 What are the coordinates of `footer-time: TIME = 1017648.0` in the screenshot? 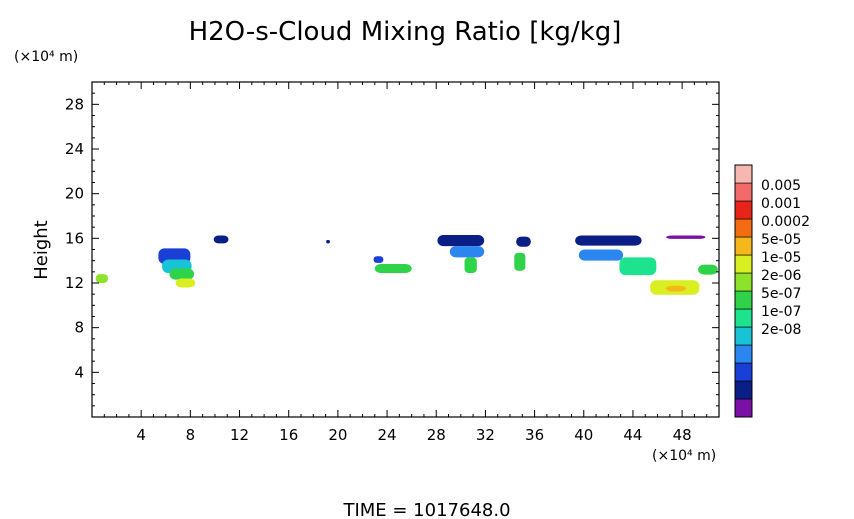 It's located at (426, 509).